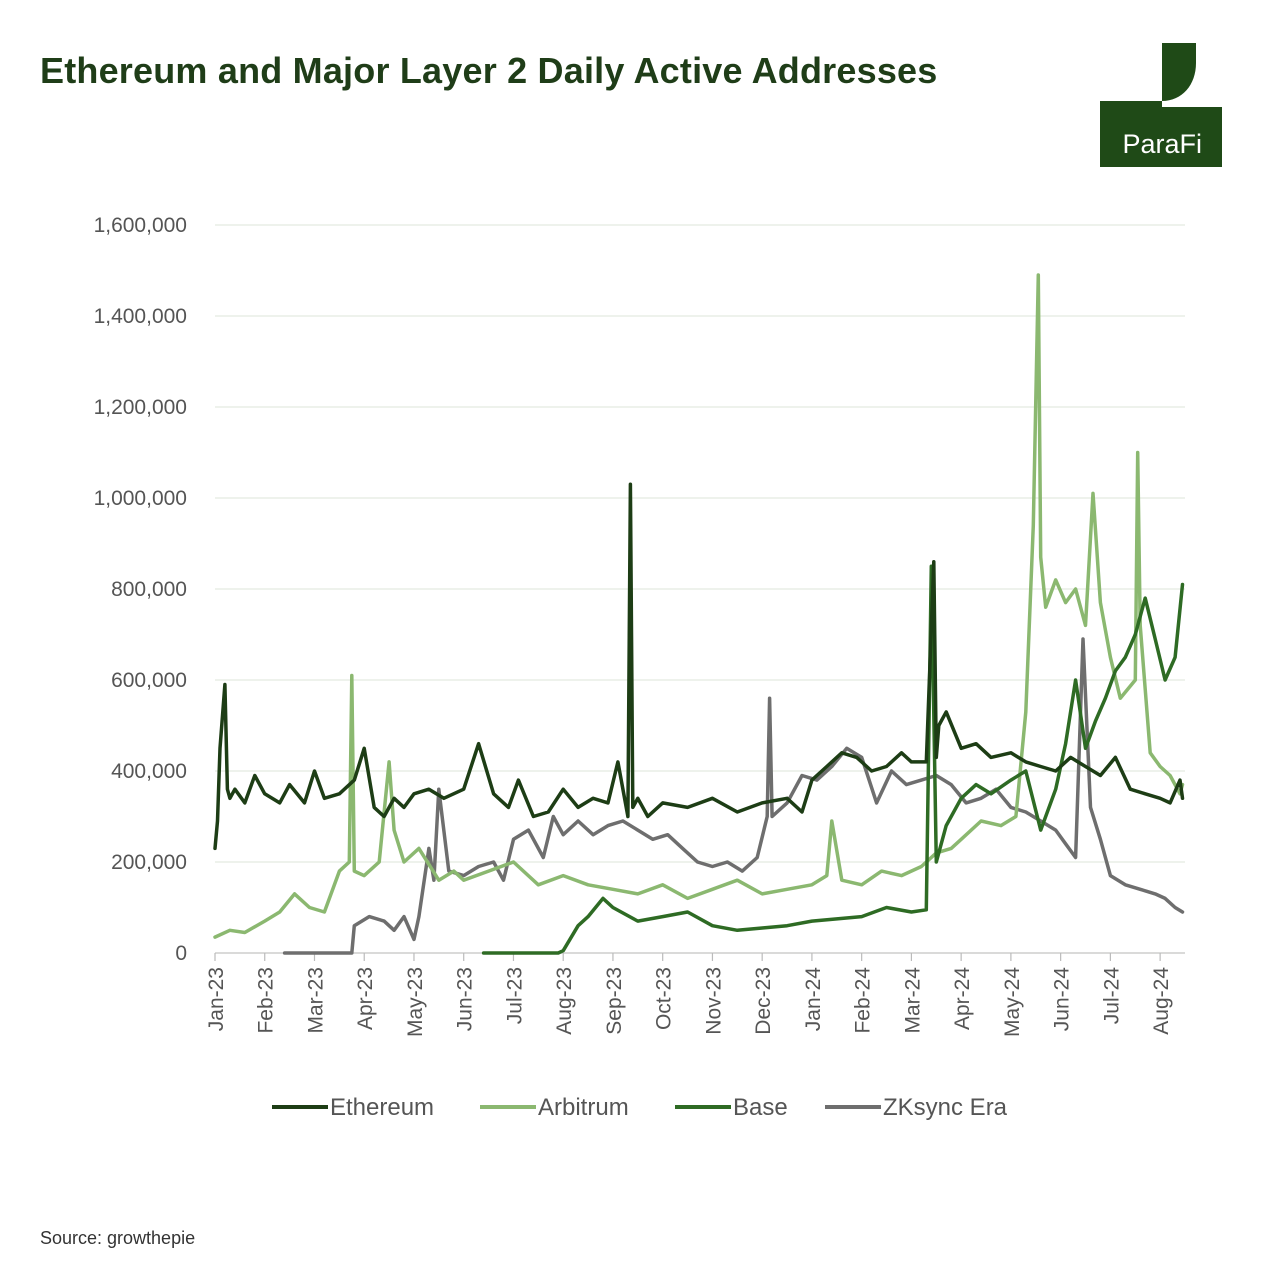 The height and width of the screenshot is (1280, 1280). I want to click on x-tick-label: Mar-23, so click(315, 1000).